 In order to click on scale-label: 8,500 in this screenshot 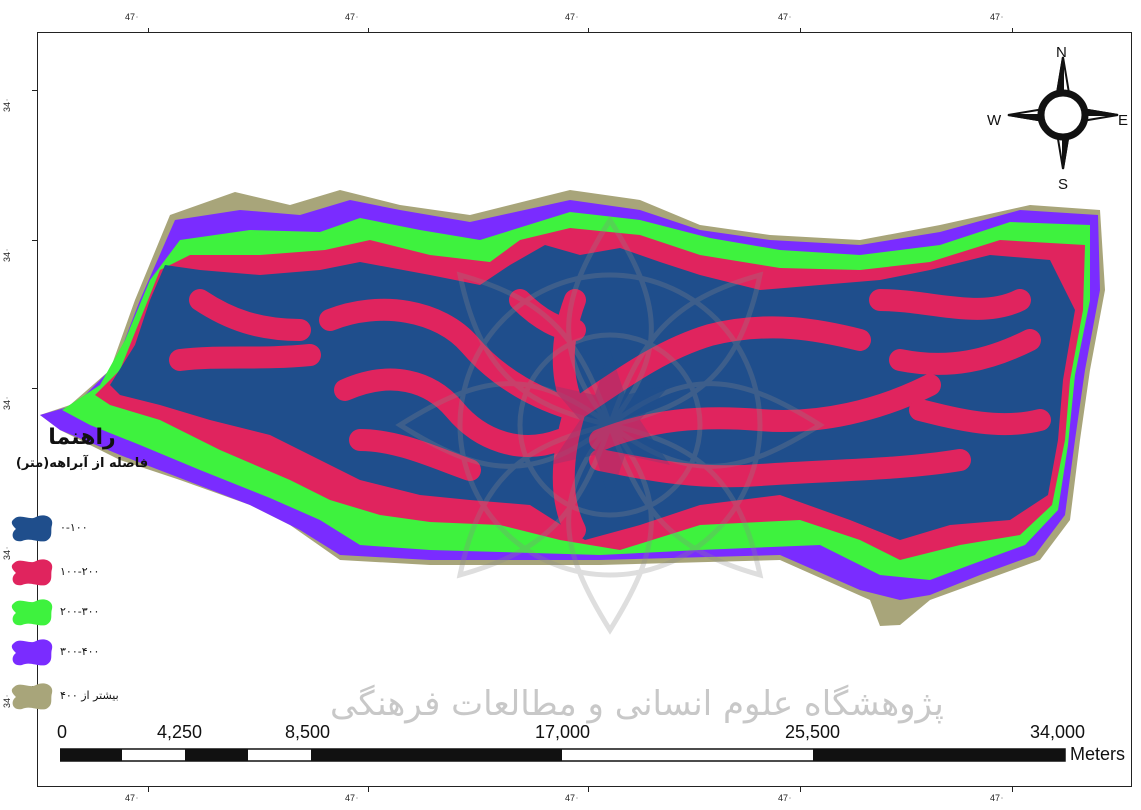, I will do `click(308, 732)`.